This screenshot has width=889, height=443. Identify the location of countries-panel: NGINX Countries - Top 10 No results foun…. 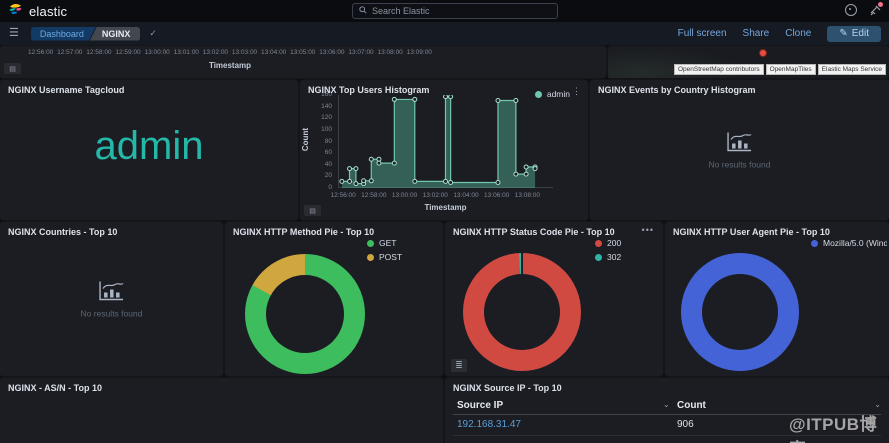
(111, 299).